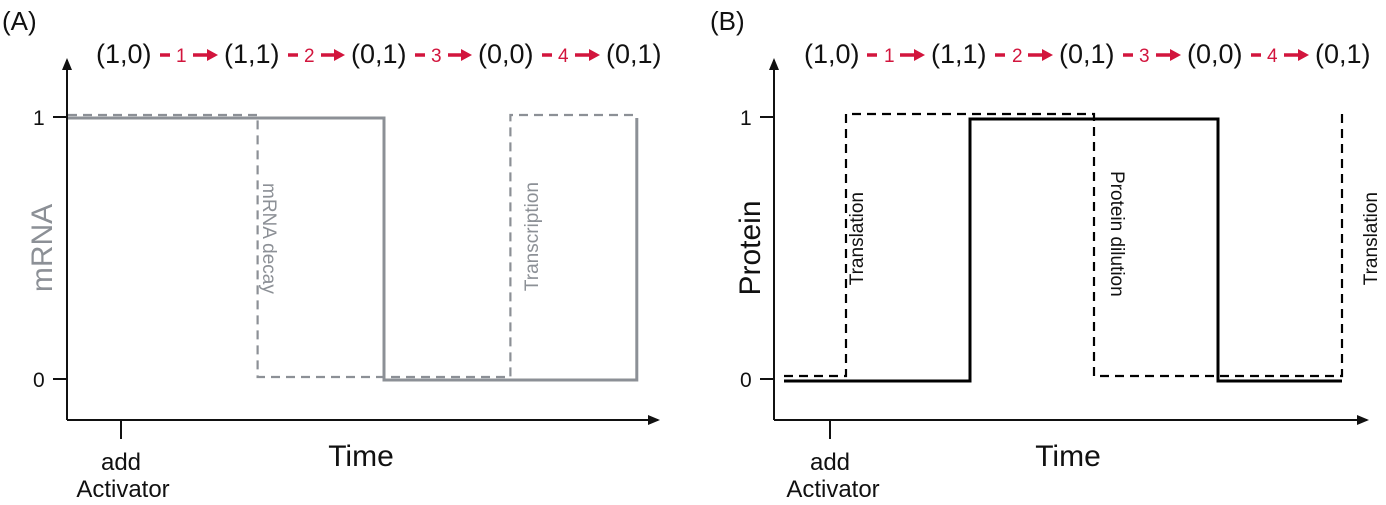 The height and width of the screenshot is (505, 1386). I want to click on panel-a-step-1: 1, so click(189, 56).